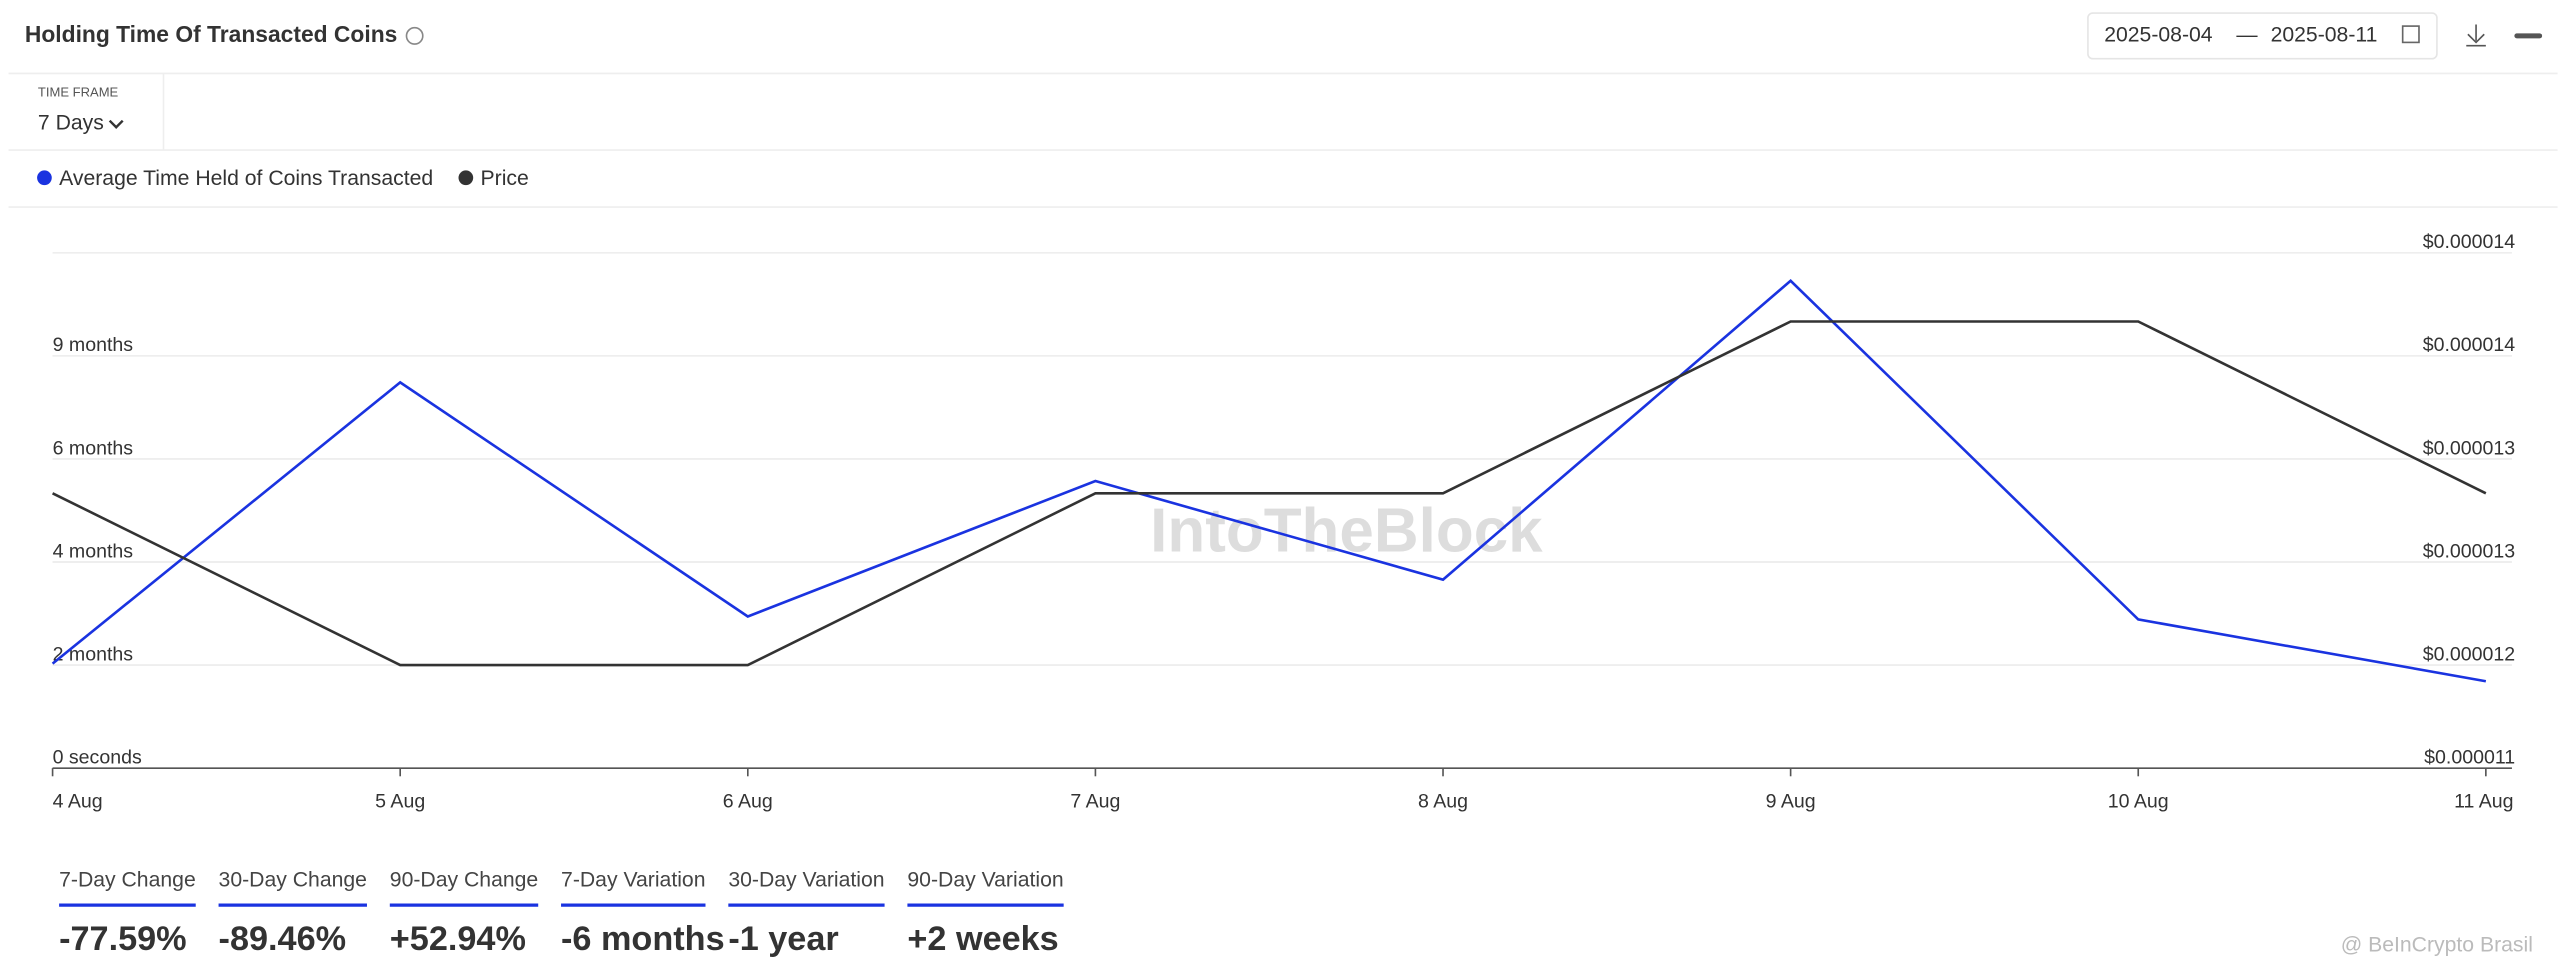  I want to click on stat-label: 30-Day Change, so click(293, 879).